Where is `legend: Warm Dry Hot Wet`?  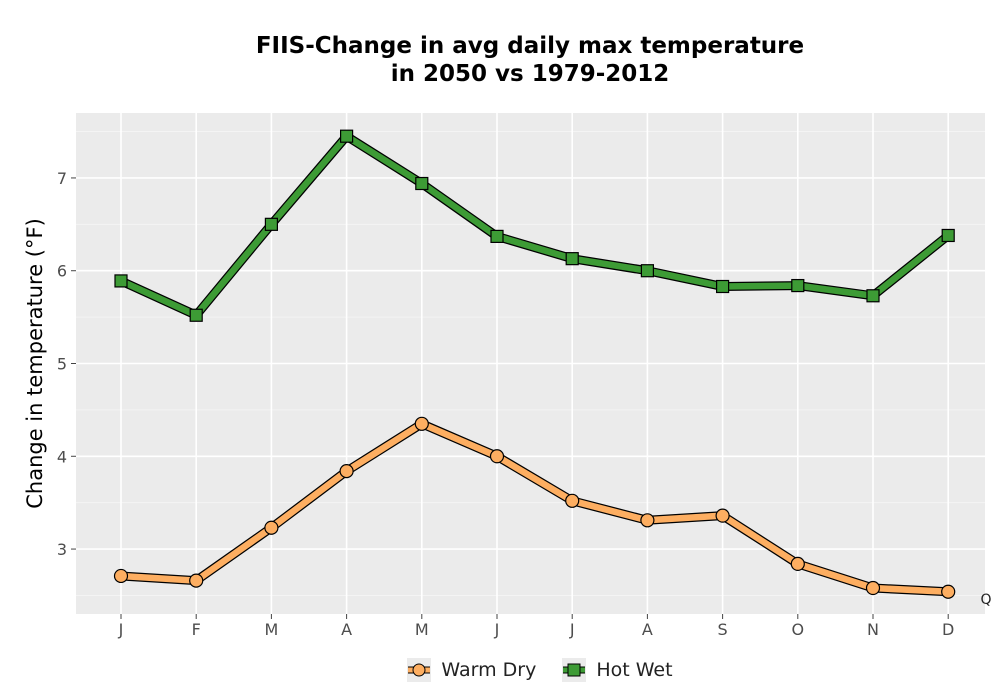 legend: Warm Dry Hot Wet is located at coordinates (500, 670).